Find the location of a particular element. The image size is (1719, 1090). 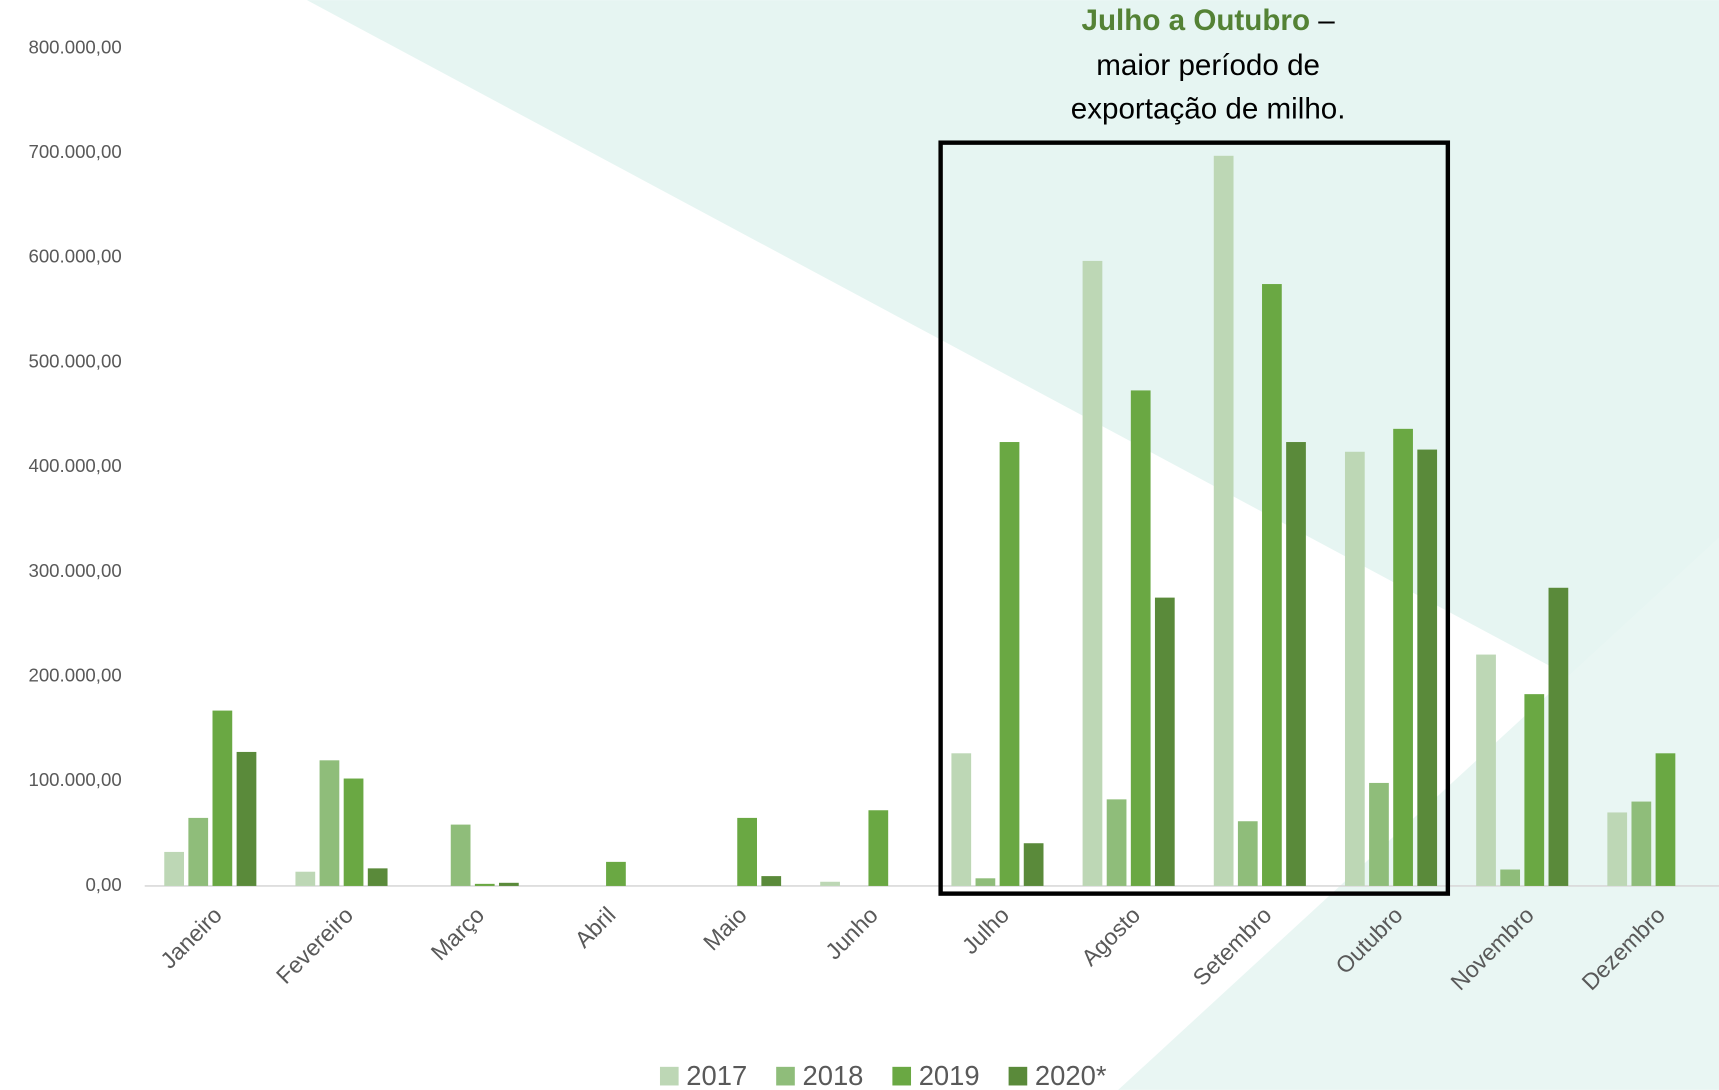

x-tick-label: Agosto is located at coordinates (1110, 936).